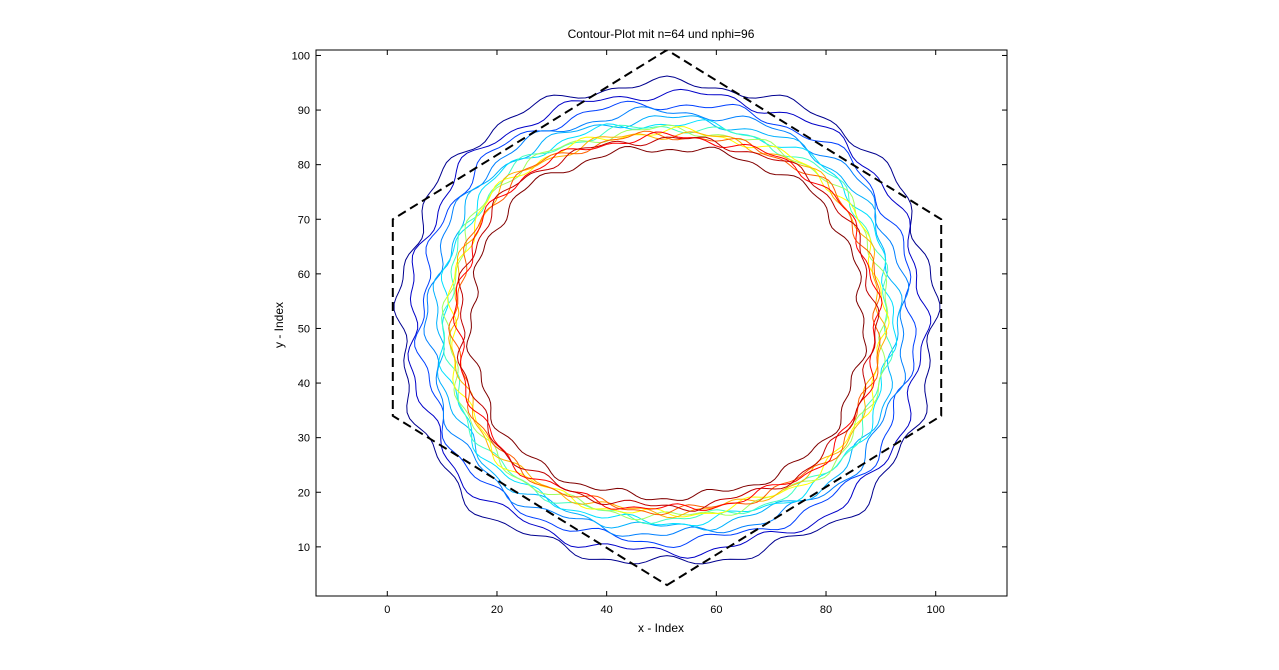 This screenshot has height=670, width=1279. What do you see at coordinates (826, 610) in the screenshot?
I see `x-tick-label: 80` at bounding box center [826, 610].